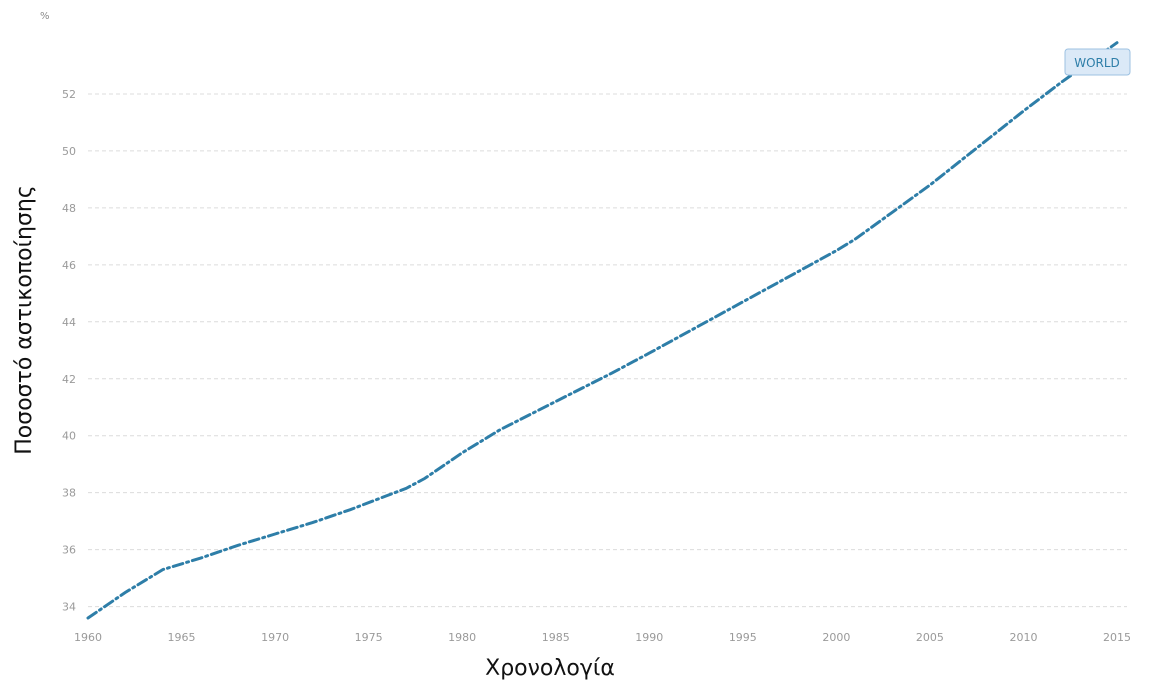 This screenshot has height=682, width=1152. What do you see at coordinates (369, 637) in the screenshot?
I see `x-tick-label: 1975` at bounding box center [369, 637].